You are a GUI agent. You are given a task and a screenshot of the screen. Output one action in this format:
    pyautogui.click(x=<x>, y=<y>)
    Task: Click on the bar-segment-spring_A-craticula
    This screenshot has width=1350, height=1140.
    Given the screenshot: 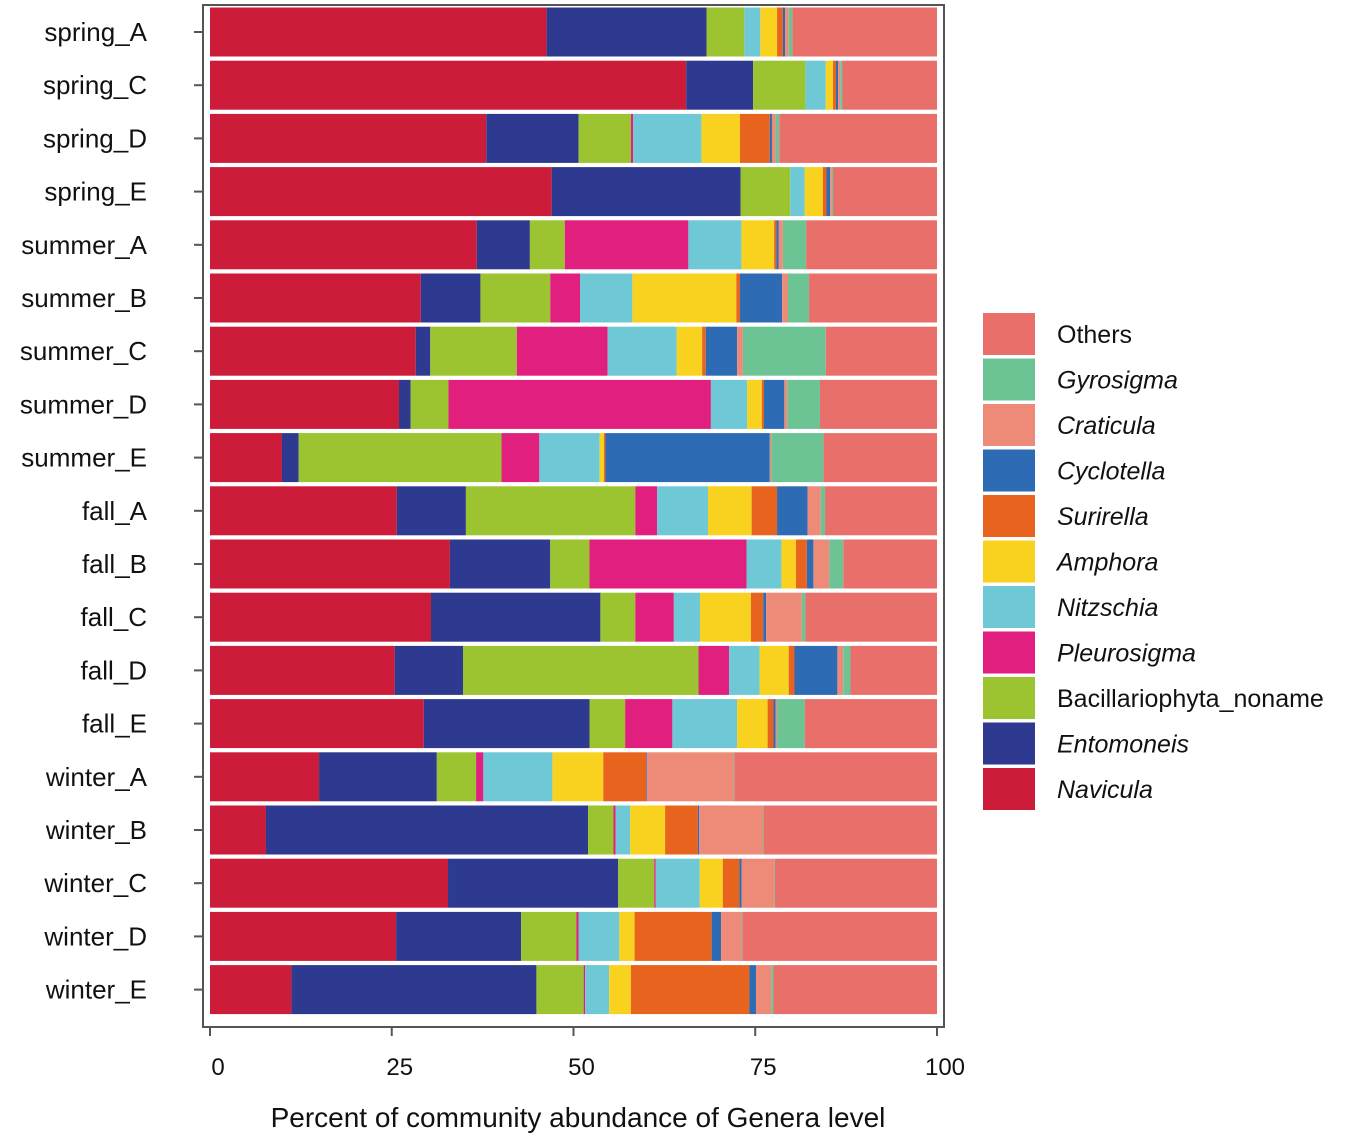 What is the action you would take?
    pyautogui.click(x=787, y=32)
    